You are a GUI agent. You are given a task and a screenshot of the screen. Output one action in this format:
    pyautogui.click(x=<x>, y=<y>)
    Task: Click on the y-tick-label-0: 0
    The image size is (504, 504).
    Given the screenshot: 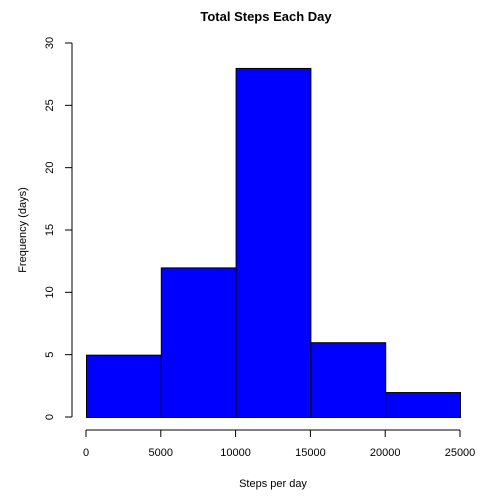 What is the action you would take?
    pyautogui.click(x=50, y=417)
    